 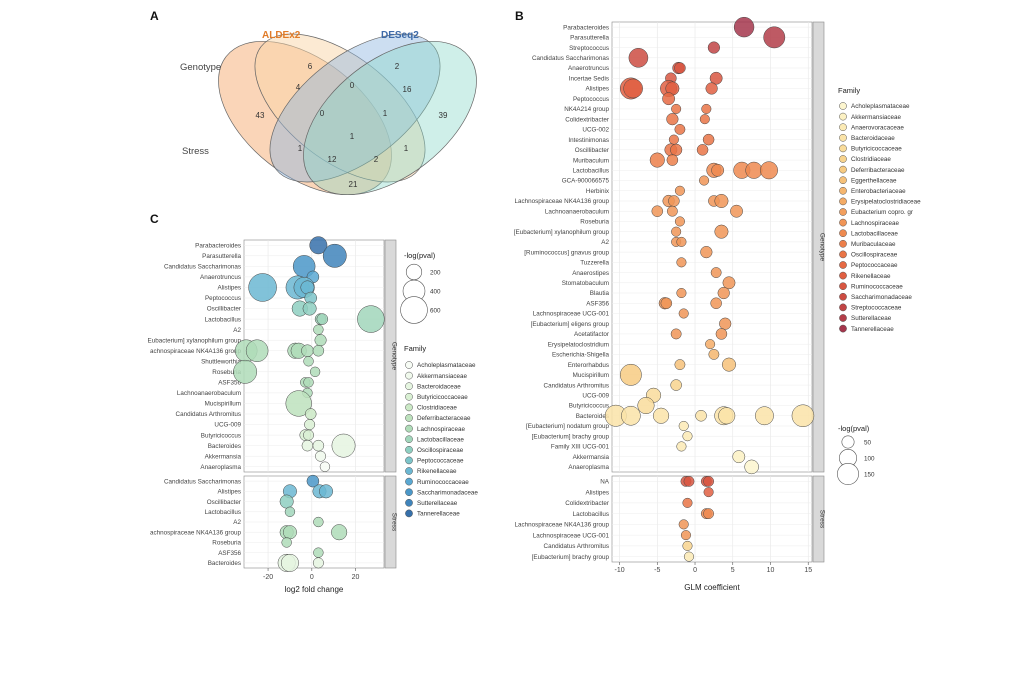 What do you see at coordinates (196, 532) in the screenshot?
I see `y-tick-label-achnospiraceae-nk4a136-group: achnospiraceae NK4A136 group` at bounding box center [196, 532].